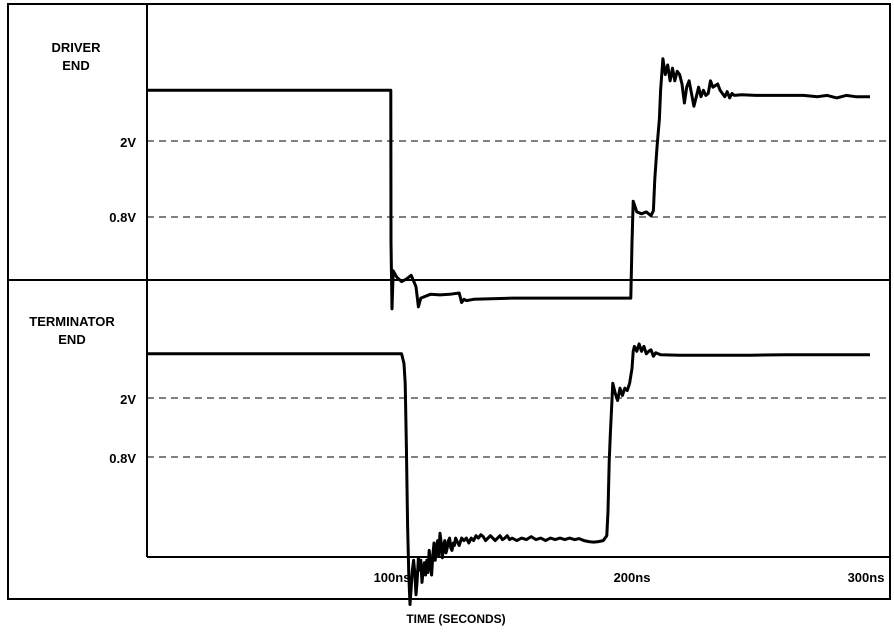  What do you see at coordinates (75, 65) in the screenshot?
I see `top-panel-label-line2: END` at bounding box center [75, 65].